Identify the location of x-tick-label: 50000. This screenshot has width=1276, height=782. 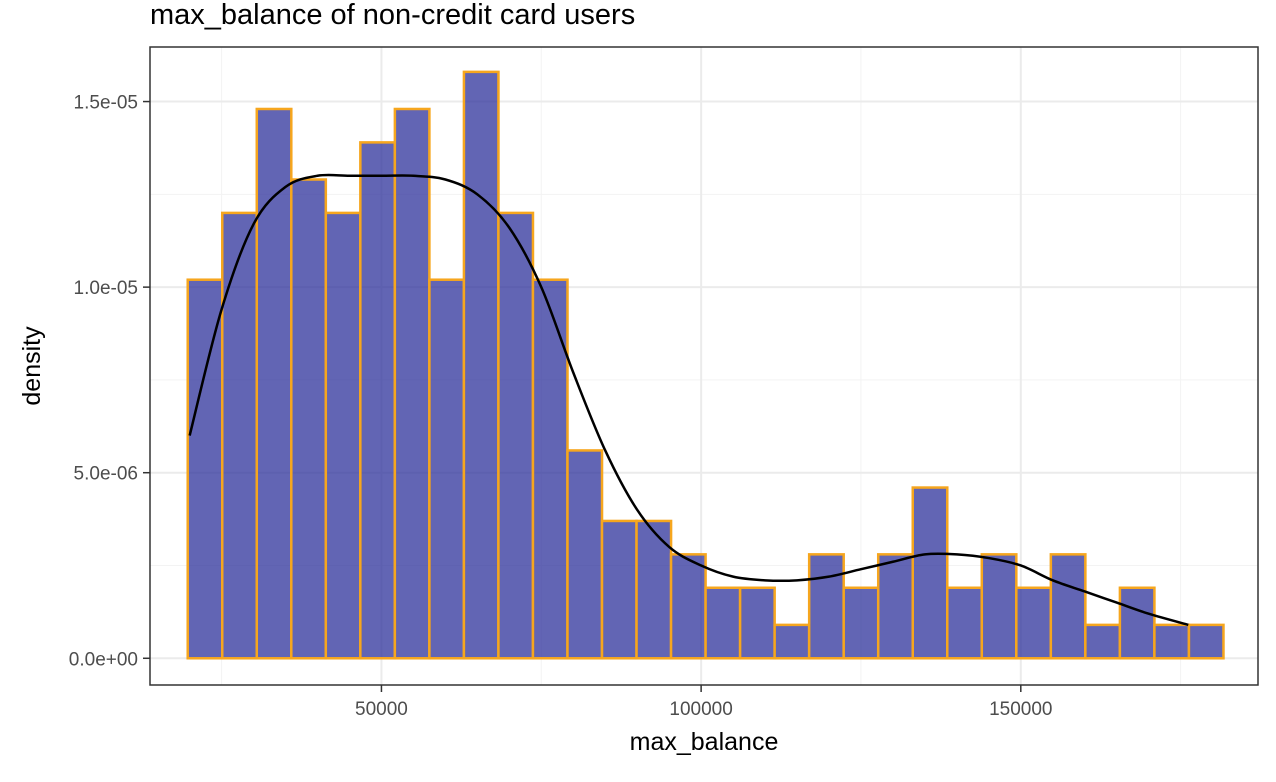
(381, 709).